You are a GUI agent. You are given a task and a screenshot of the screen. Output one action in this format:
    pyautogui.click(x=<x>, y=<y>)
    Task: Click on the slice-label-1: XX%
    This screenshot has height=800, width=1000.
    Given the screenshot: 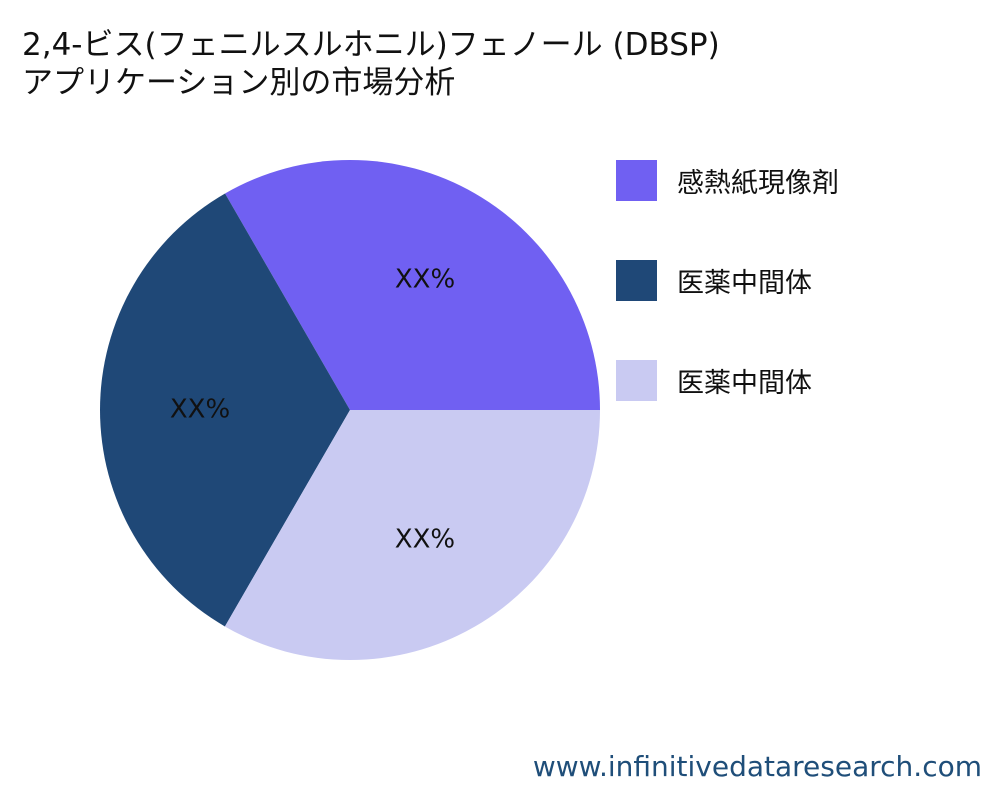 What is the action you would take?
    pyautogui.click(x=425, y=280)
    